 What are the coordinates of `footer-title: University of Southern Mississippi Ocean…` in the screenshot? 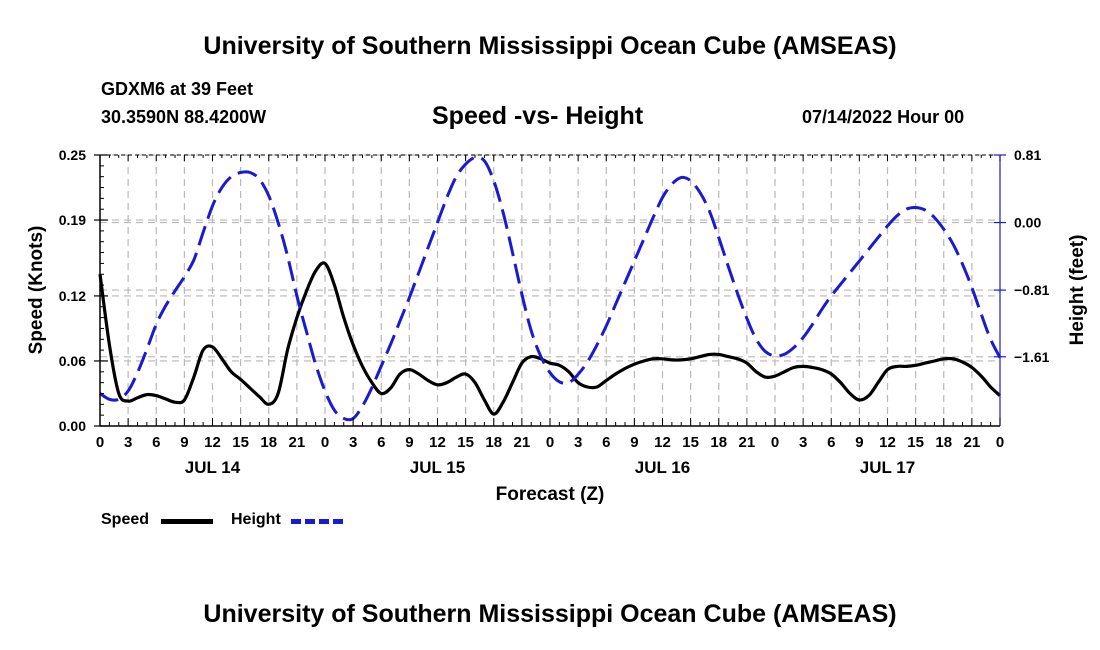 It's located at (550, 614).